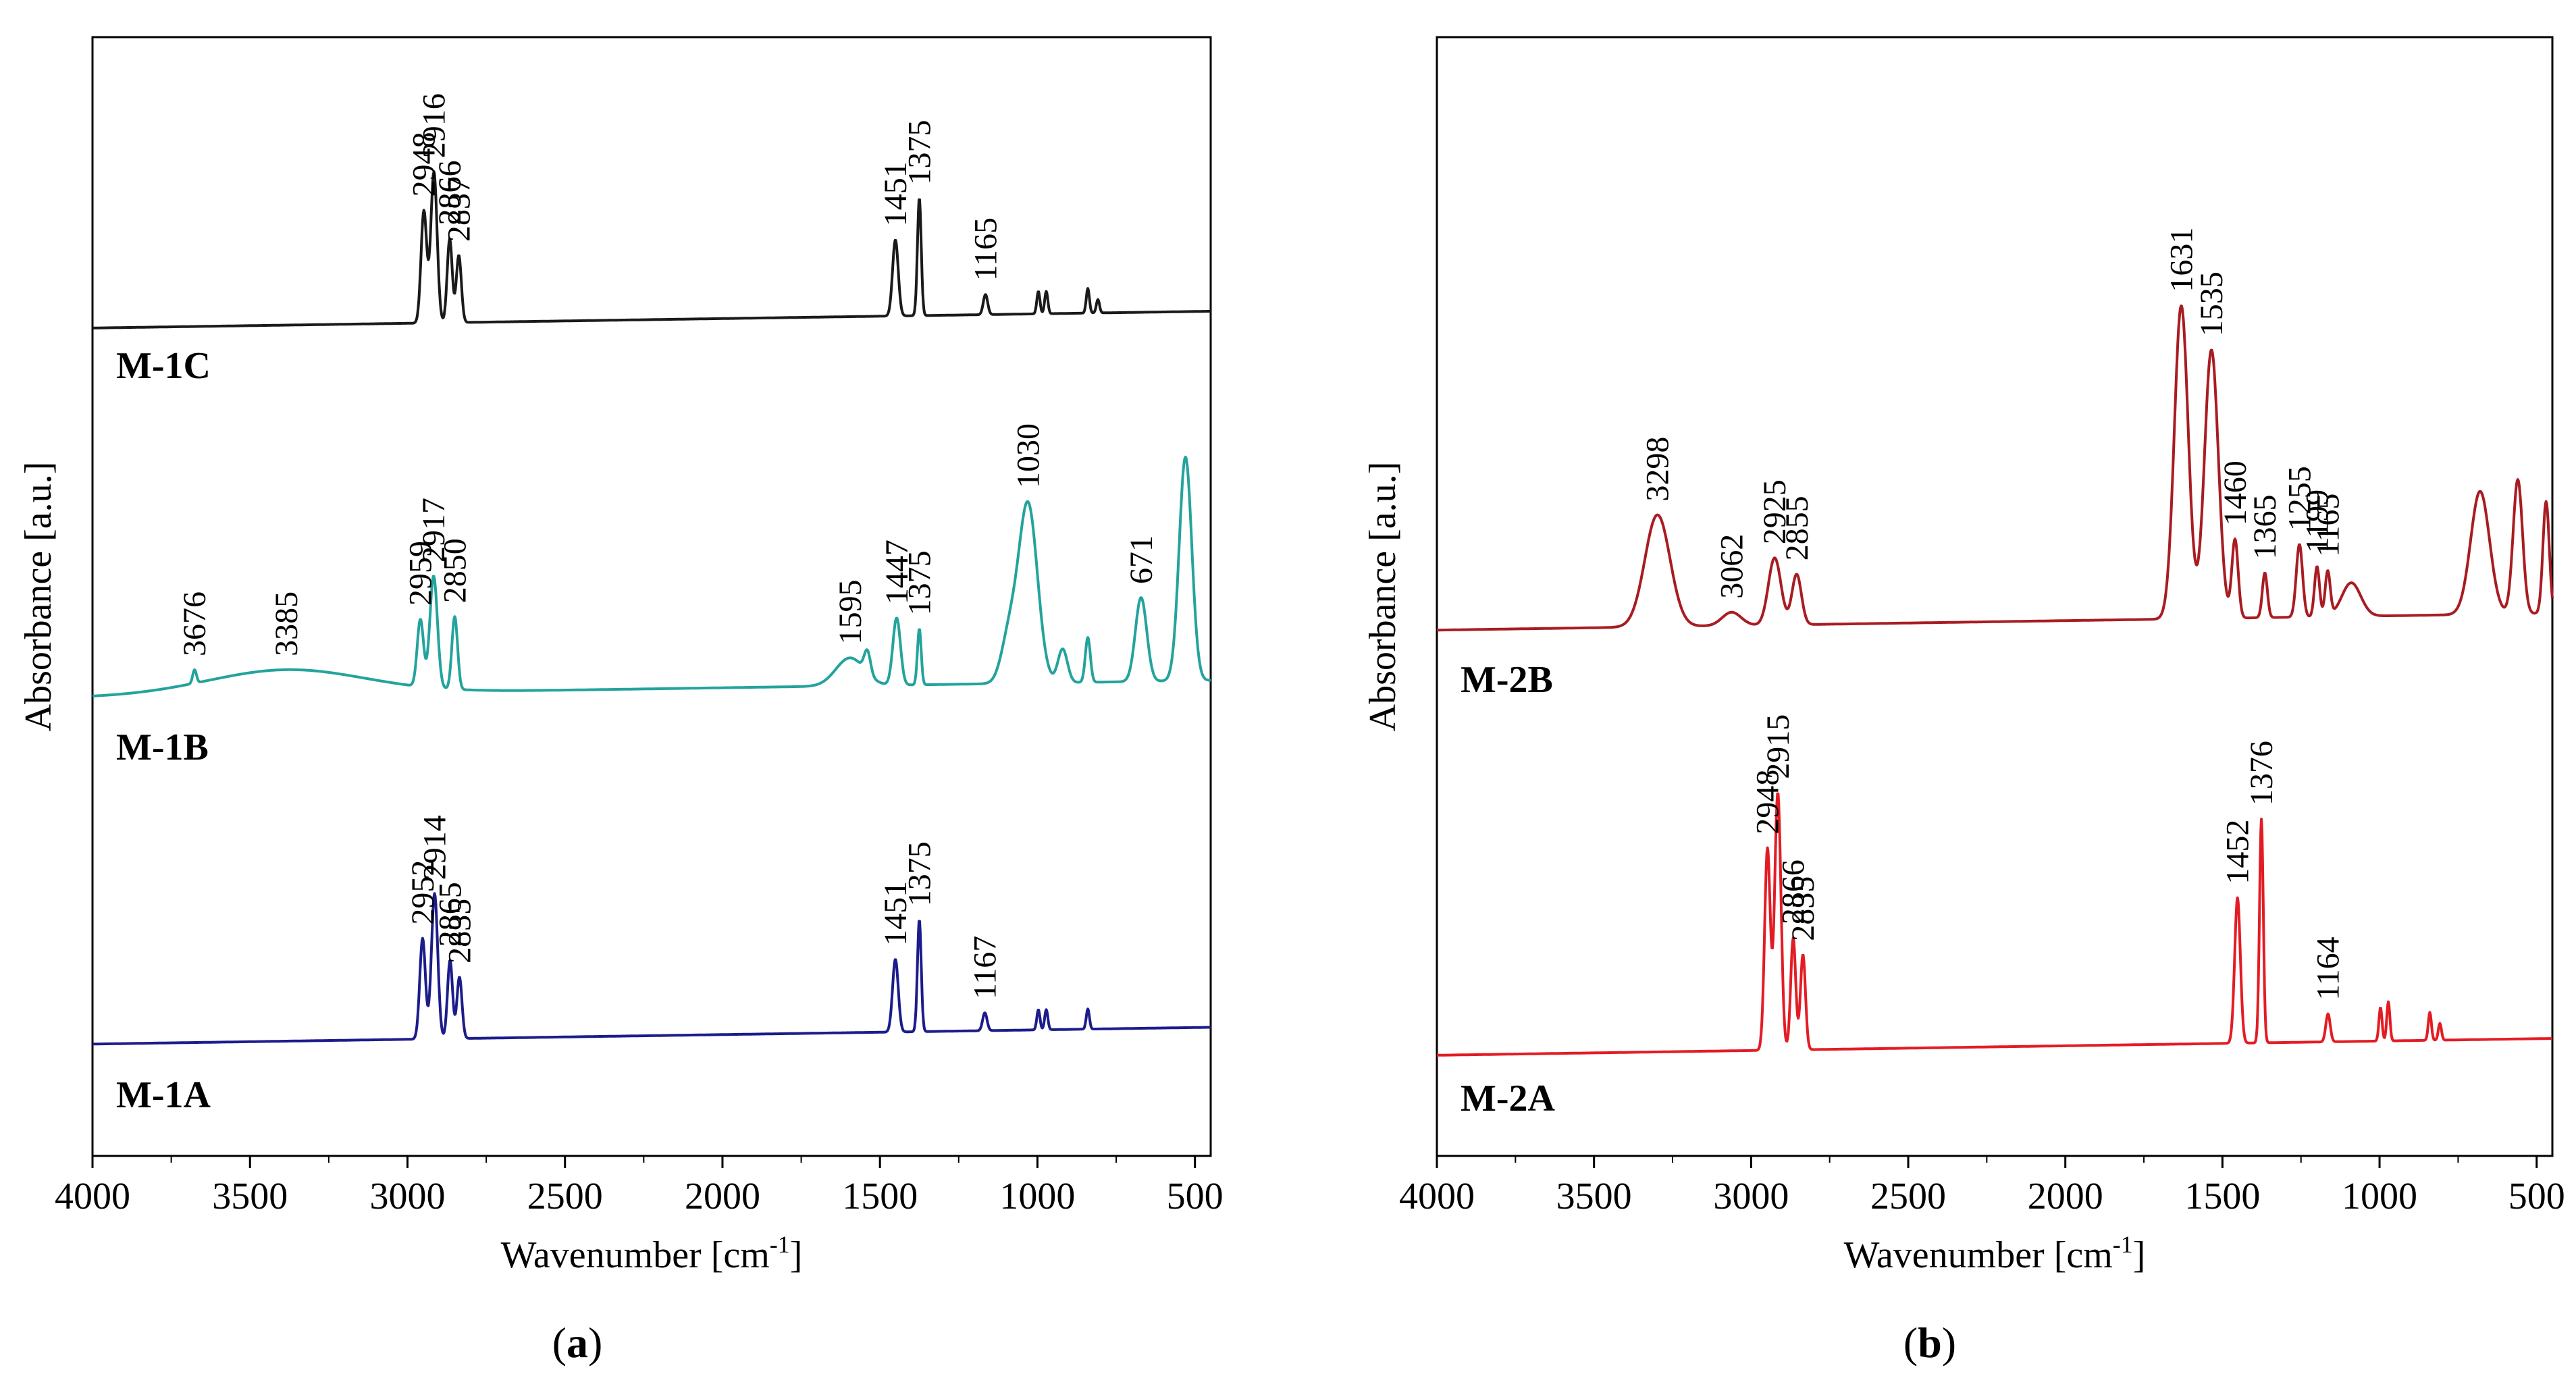 The image size is (2576, 1399). Describe the element at coordinates (1141, 559) in the screenshot. I see `peak-label: 671` at that location.